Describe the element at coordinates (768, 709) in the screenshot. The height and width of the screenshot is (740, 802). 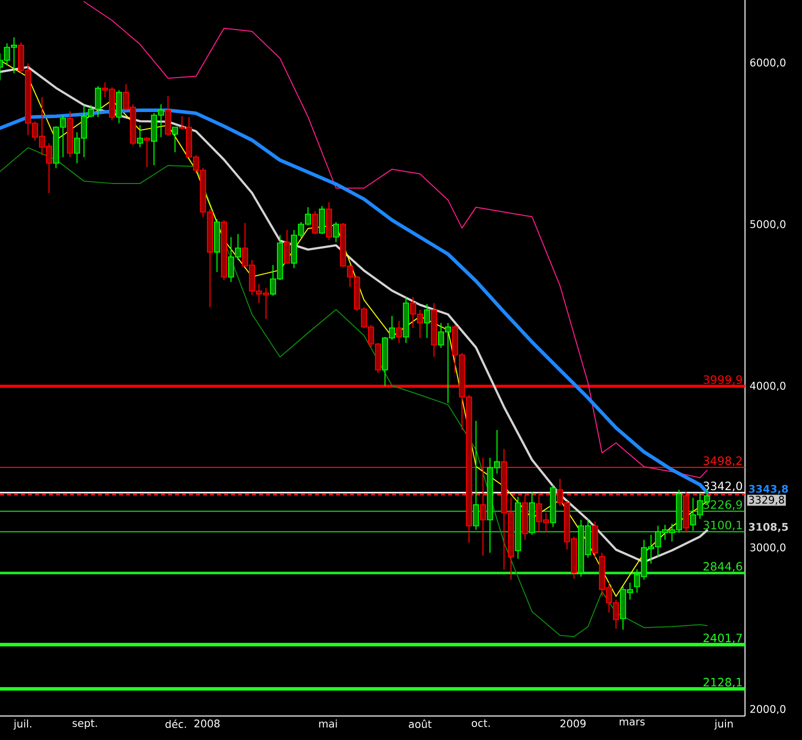
I see `y-tick-label: 2000,0` at that location.